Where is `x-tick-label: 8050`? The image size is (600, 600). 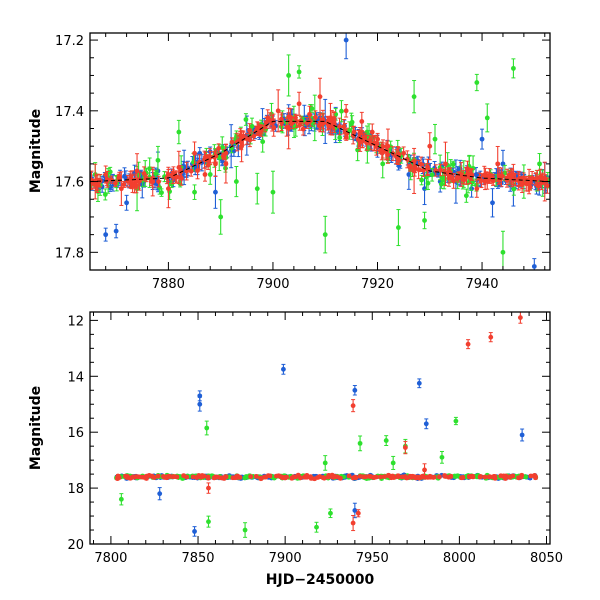 x-tick-label: 8050 is located at coordinates (546, 558).